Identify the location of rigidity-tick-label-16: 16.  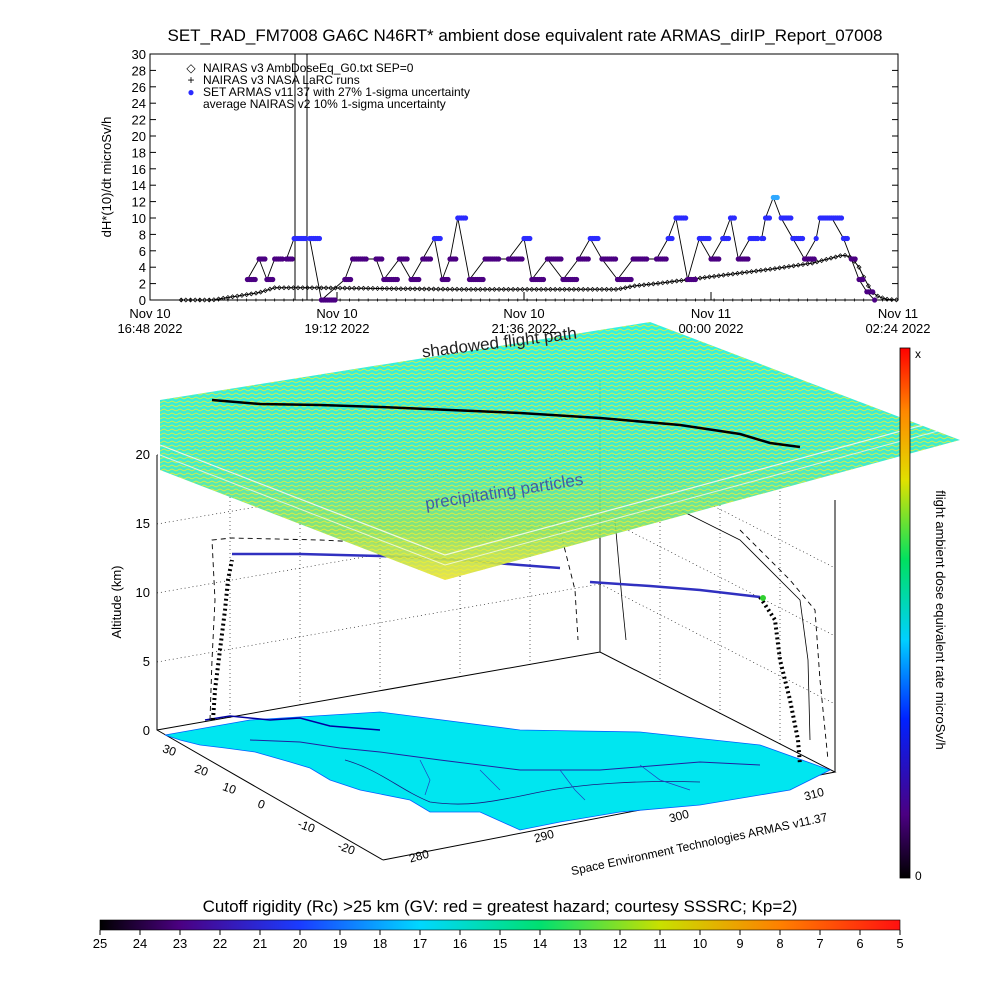
(460, 943).